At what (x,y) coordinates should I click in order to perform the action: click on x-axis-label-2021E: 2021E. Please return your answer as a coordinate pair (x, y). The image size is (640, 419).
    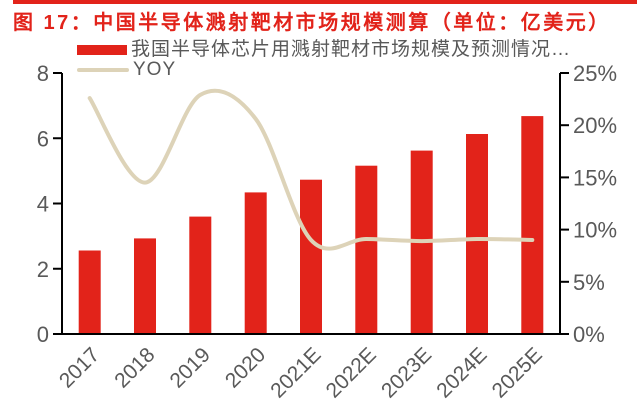
    Looking at the image, I should click on (295, 372).